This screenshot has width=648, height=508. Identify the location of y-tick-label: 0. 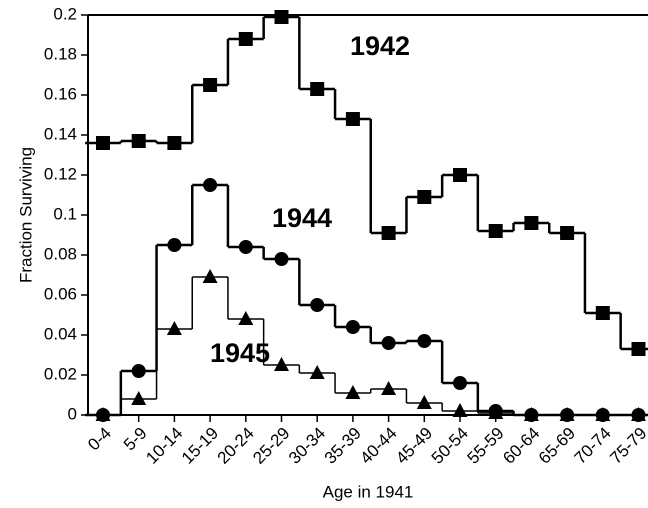
(72, 413).